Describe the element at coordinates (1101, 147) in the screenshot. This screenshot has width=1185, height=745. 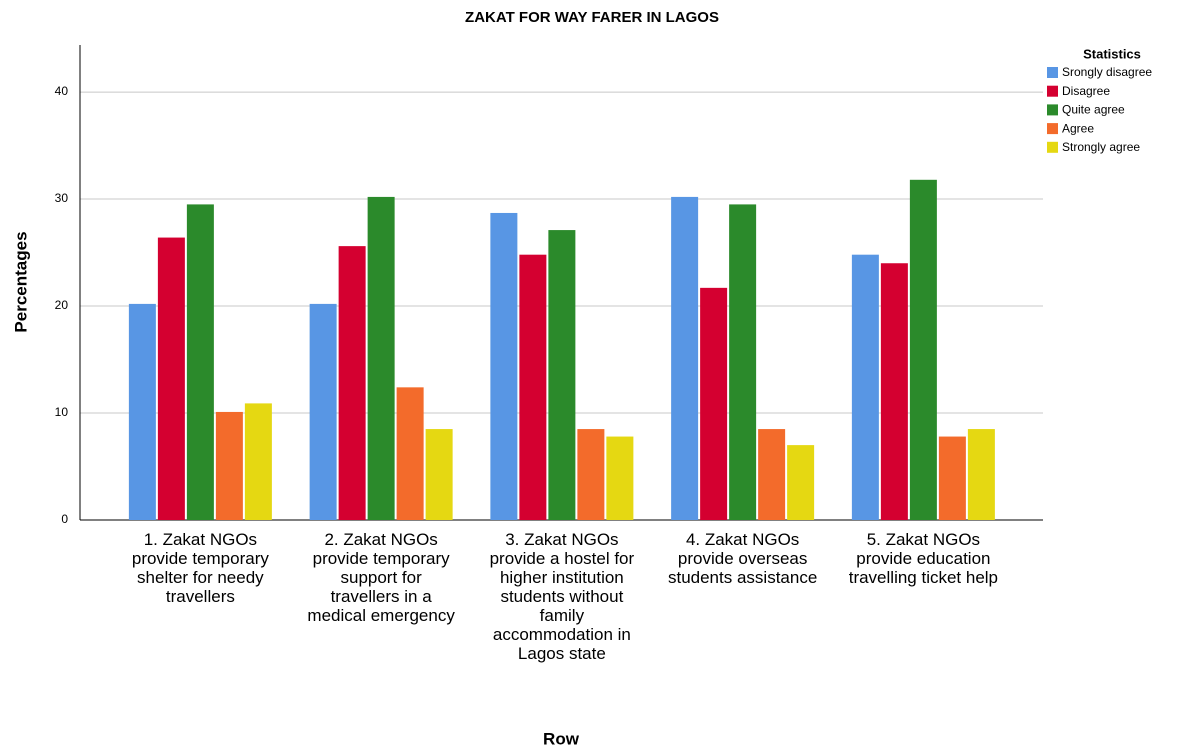
I see `legend-label: Strongly agree` at that location.